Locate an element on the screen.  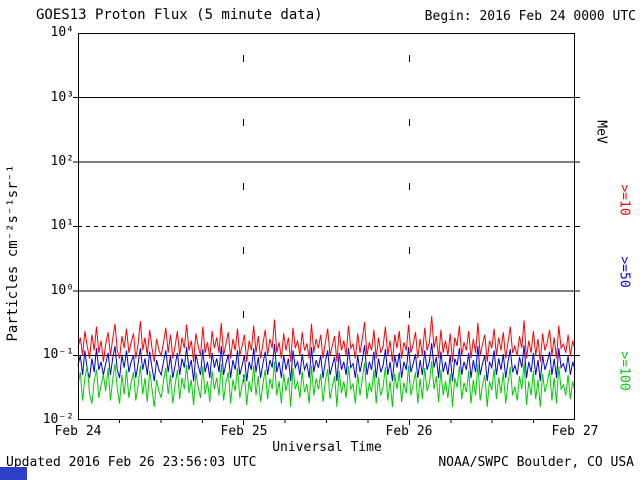
right-label-mev: MeV is located at coordinates (601, 132).